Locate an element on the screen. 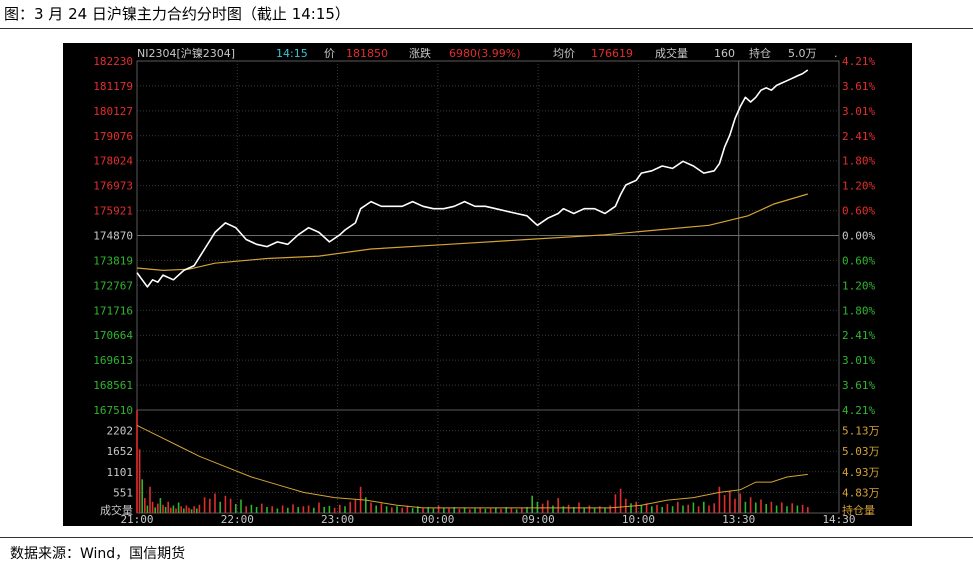  price-tick-label: 176973 is located at coordinates (113, 186).